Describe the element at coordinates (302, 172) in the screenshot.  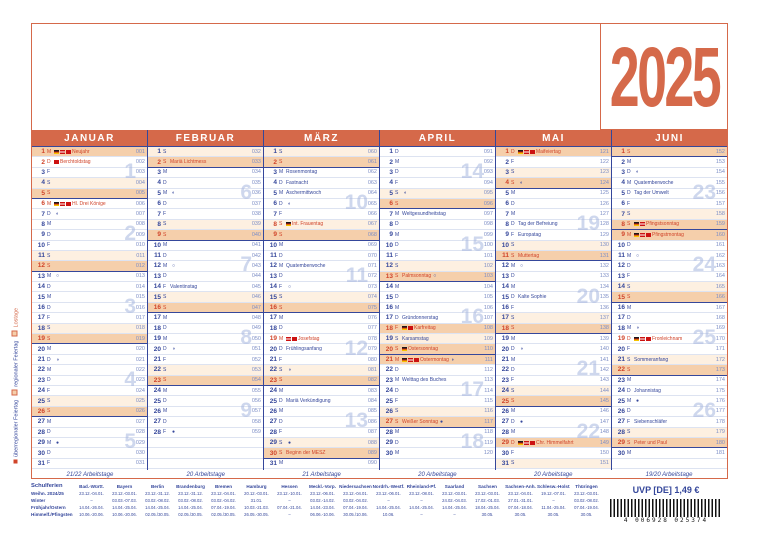
I see `holiday-label: Rosenmontag` at that location.